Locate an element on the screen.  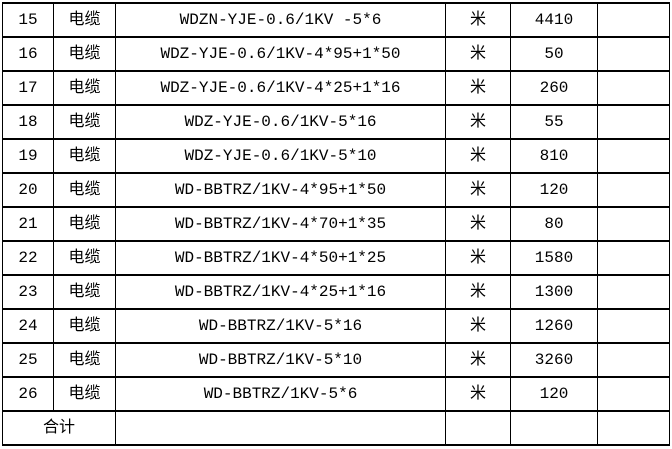
table-row: 18 电缆 WDZ-YJE-0.6/1KV-5*16 米 55 is located at coordinates (336, 122).